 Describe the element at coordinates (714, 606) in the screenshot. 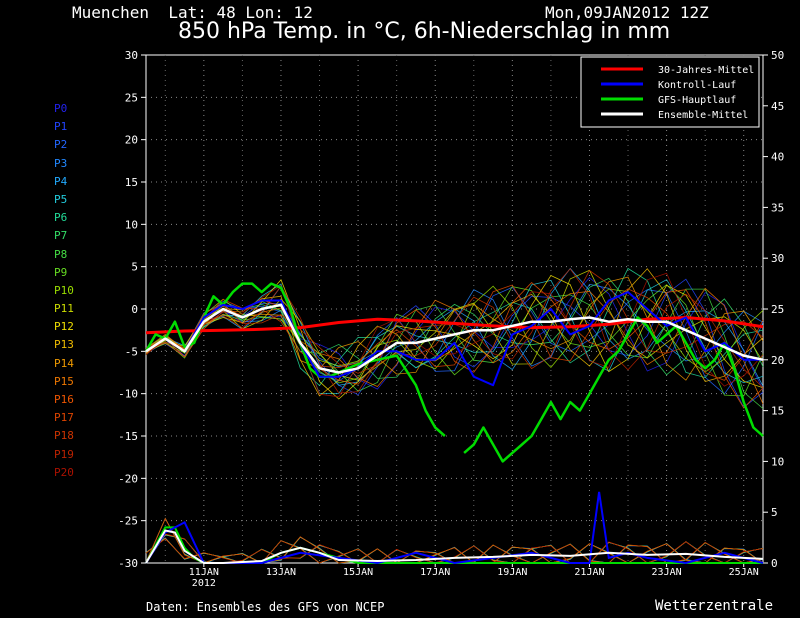

I see `brand-label: Wetterzentrale` at that location.